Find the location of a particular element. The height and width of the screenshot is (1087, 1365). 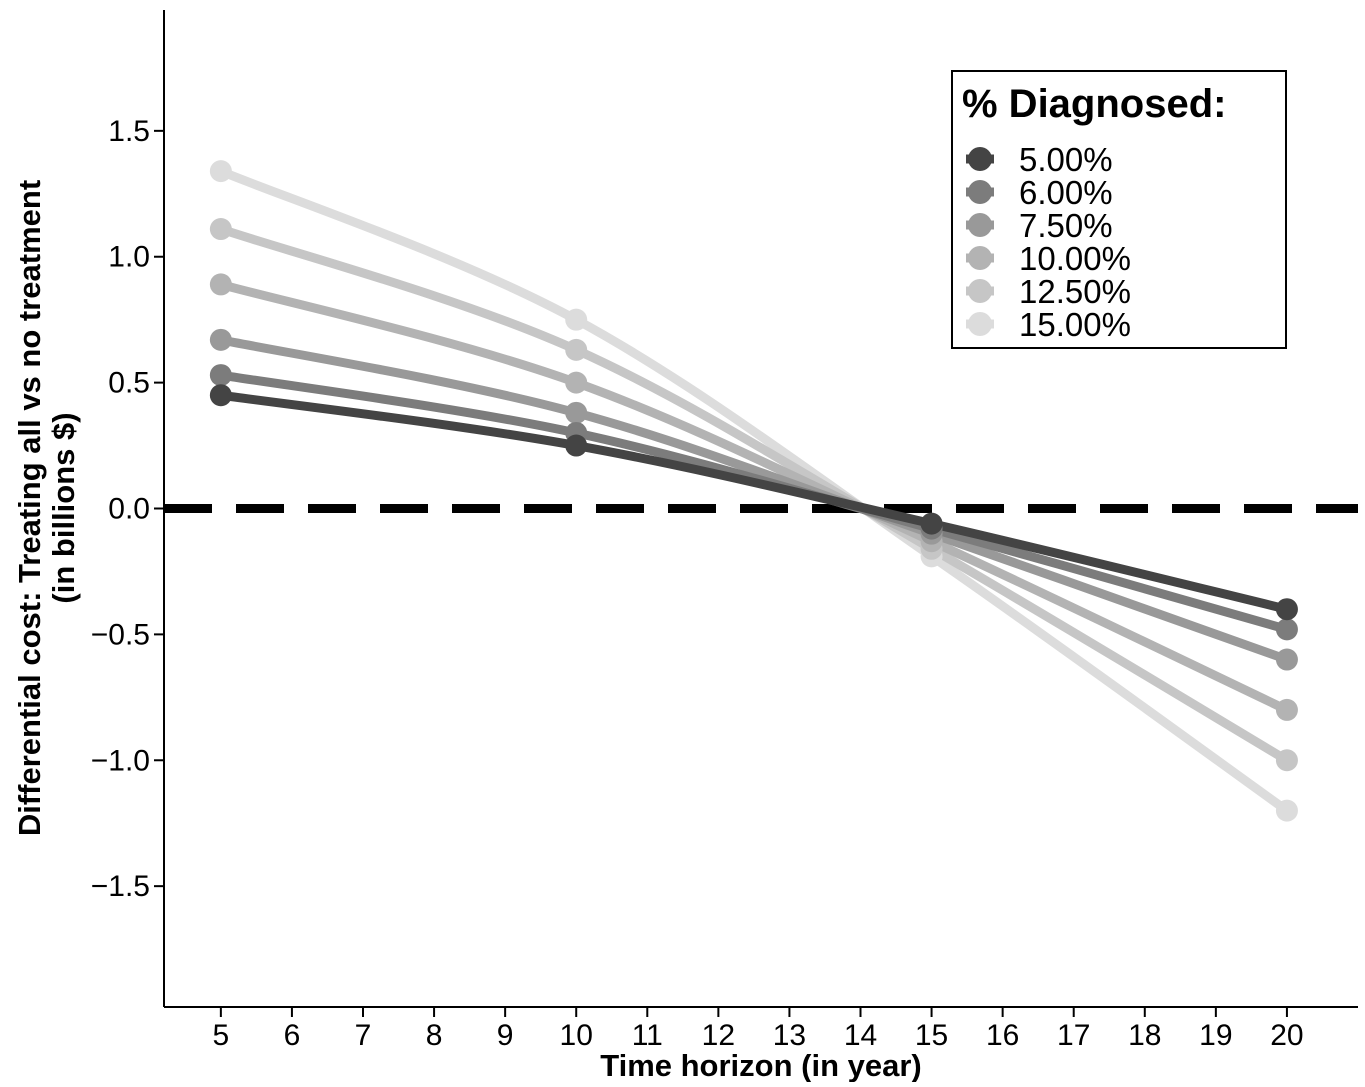

y-tick-label: 0.5 is located at coordinates (129, 383).